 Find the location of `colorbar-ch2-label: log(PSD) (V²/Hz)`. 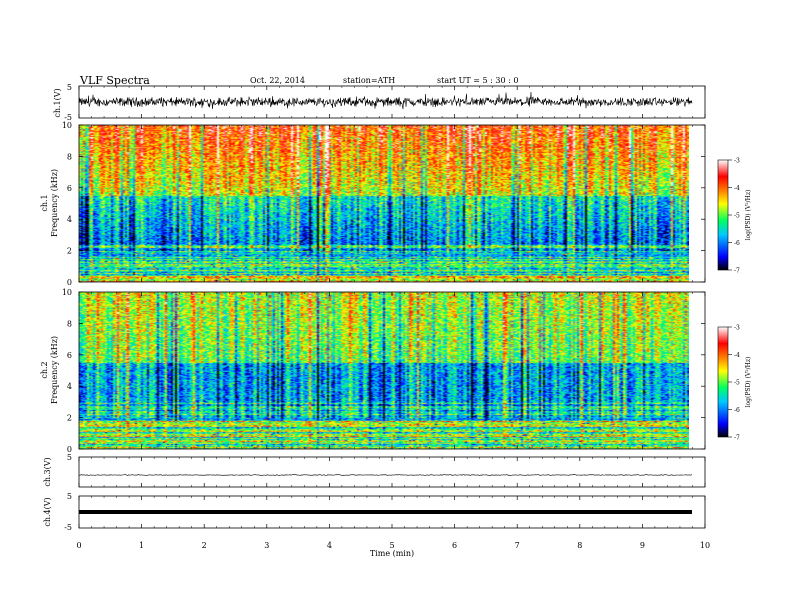

colorbar-ch2-label: log(PSD) (V²/Hz) is located at coordinates (748, 382).